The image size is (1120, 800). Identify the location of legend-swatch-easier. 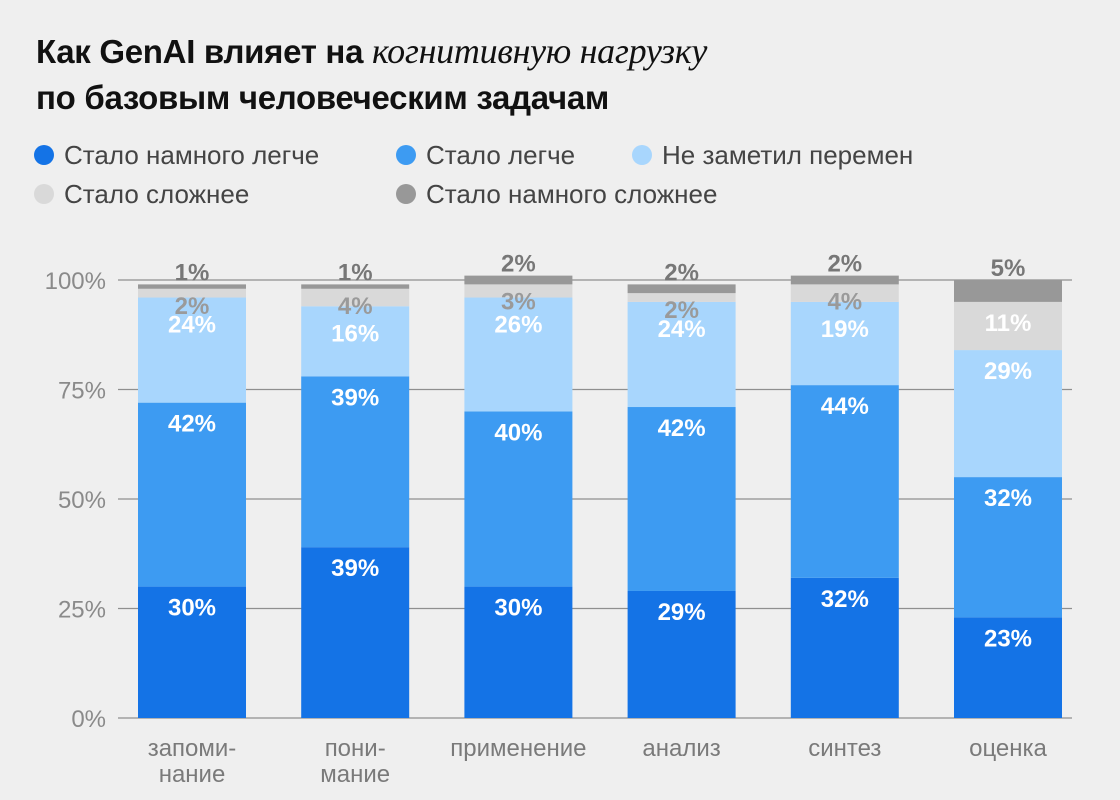
(406, 155).